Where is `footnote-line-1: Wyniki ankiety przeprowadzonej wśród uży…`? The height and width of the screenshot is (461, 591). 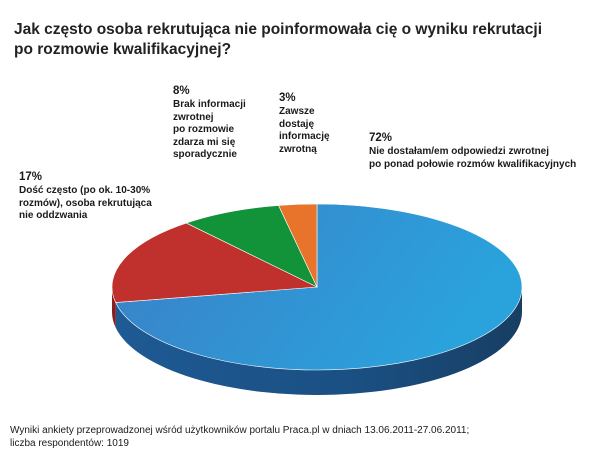
footnote-line-1: Wyniki ankiety przeprowadzonej wśród uży… is located at coordinates (240, 430).